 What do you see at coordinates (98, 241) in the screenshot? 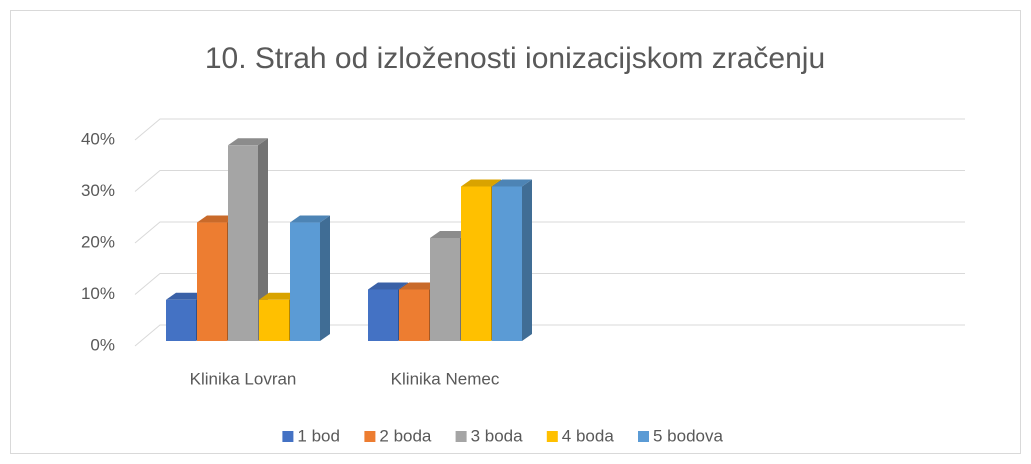
I see `y-tick-label: 20%` at bounding box center [98, 241].